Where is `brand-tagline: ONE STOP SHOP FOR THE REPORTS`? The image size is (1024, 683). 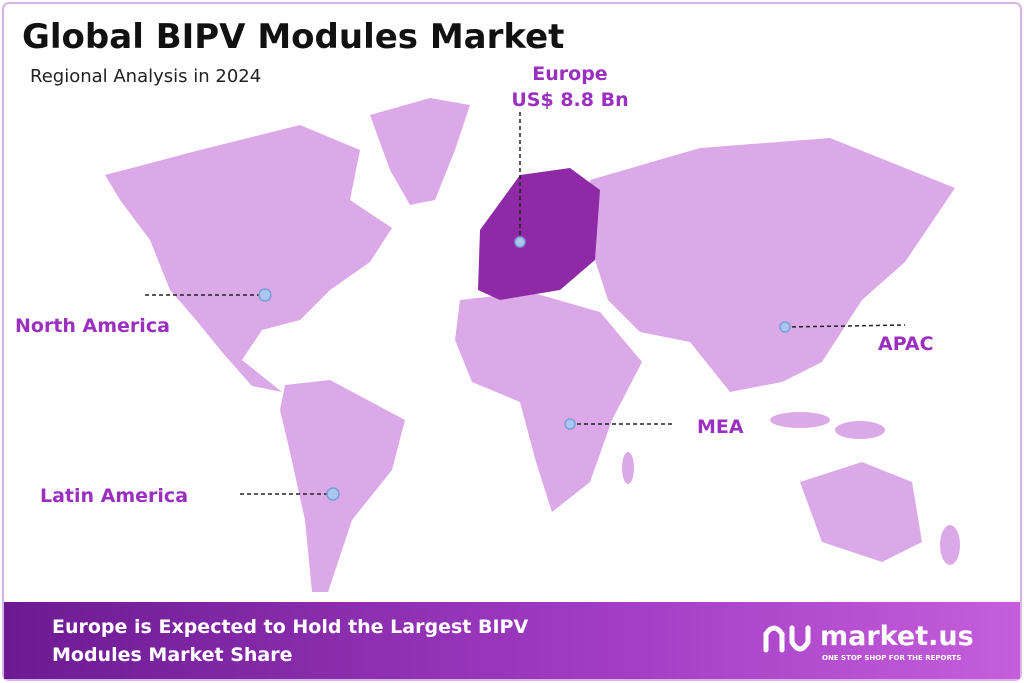
brand-tagline: ONE STOP SHOP FOR THE REPORTS is located at coordinates (891, 658).